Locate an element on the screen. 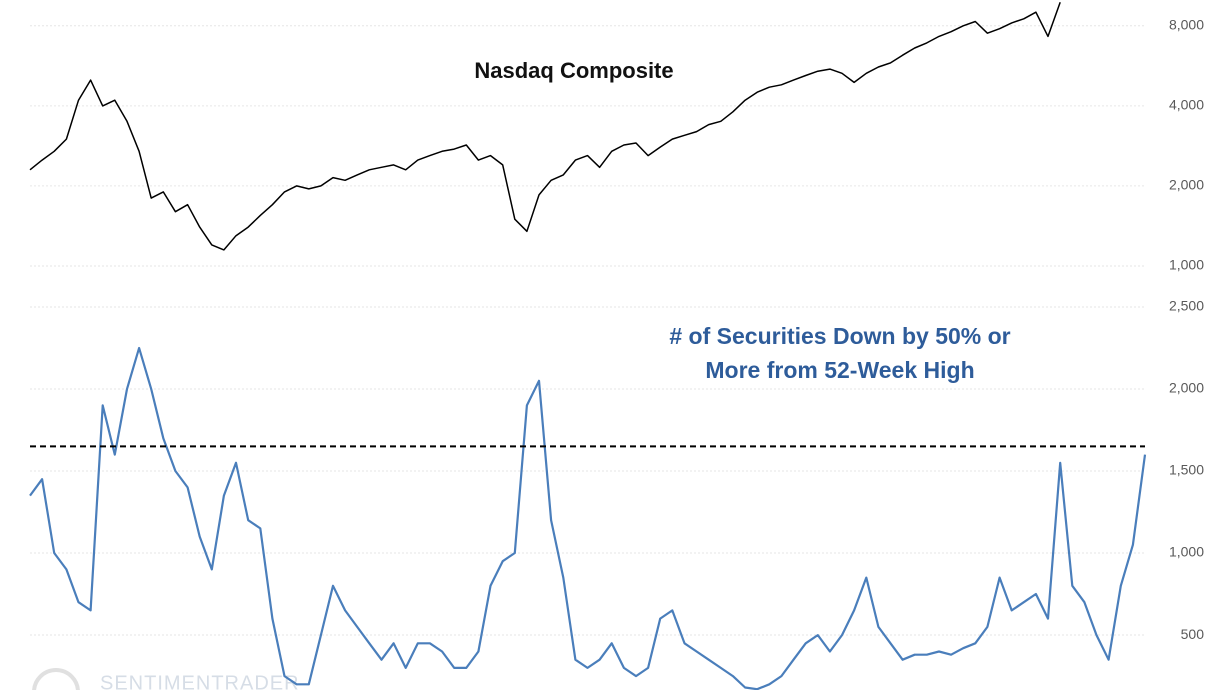 The image size is (1226, 690). y-tick-label: 500 is located at coordinates (1193, 634).